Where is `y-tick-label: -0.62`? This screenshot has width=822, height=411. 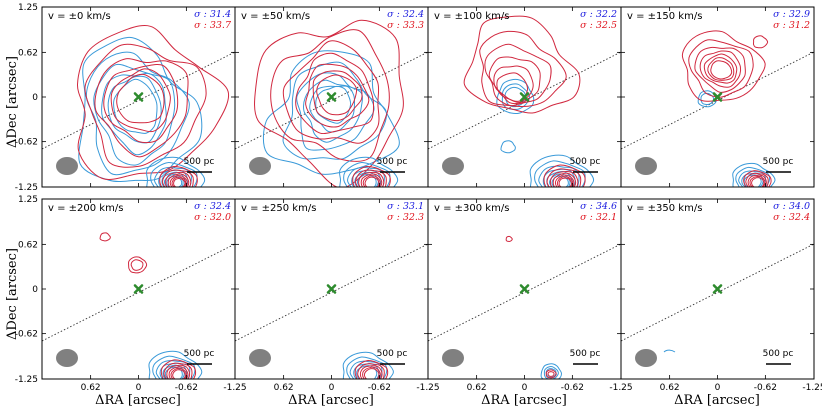 y-tick-label: -0.62 is located at coordinates (26, 335).